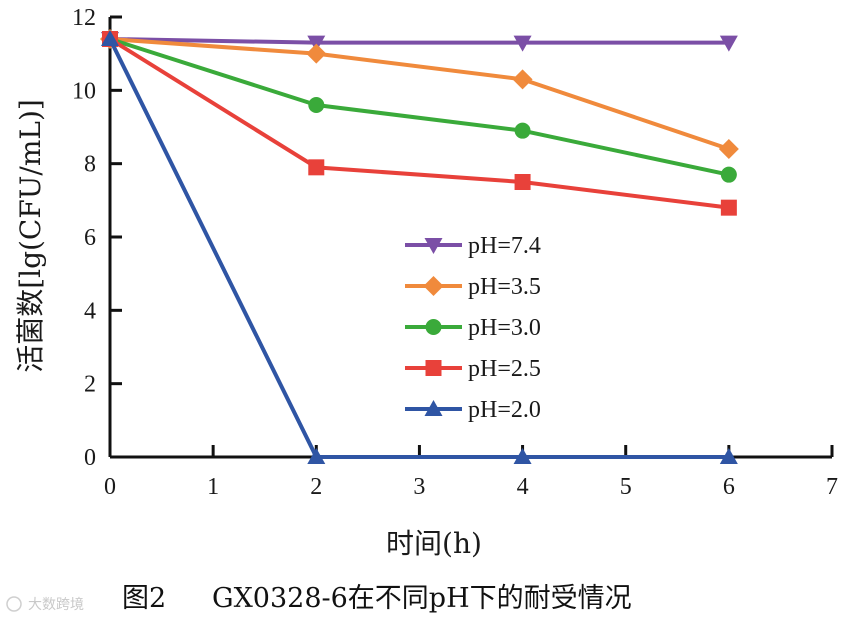 Image resolution: width=845 pixels, height=623 pixels. I want to click on x-tick-label: 7, so click(832, 487).